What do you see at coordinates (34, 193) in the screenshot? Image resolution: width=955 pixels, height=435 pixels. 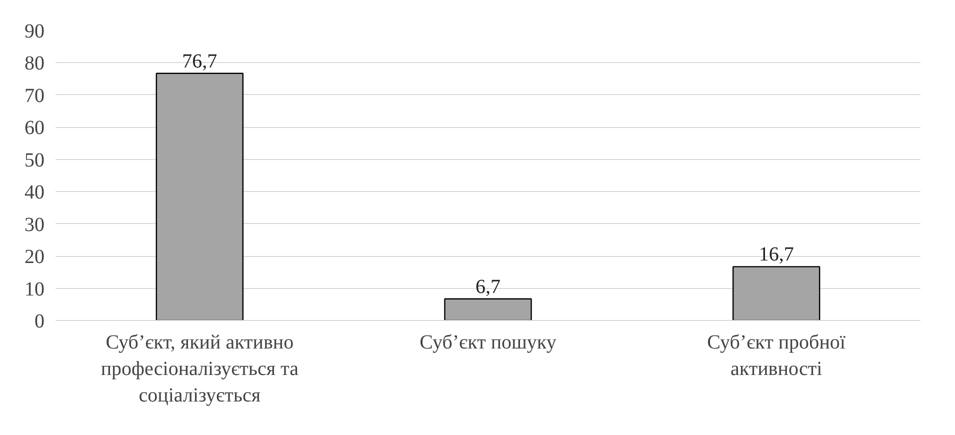 I see `y-tick-label: 40` at bounding box center [34, 193].